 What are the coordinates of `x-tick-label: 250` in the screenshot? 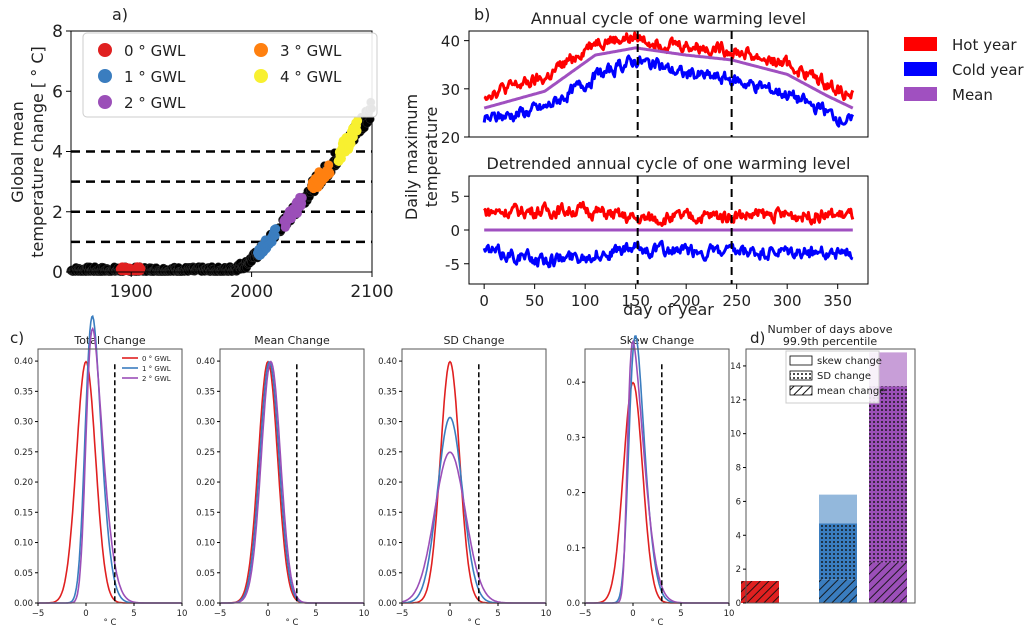 It's located at (736, 301).